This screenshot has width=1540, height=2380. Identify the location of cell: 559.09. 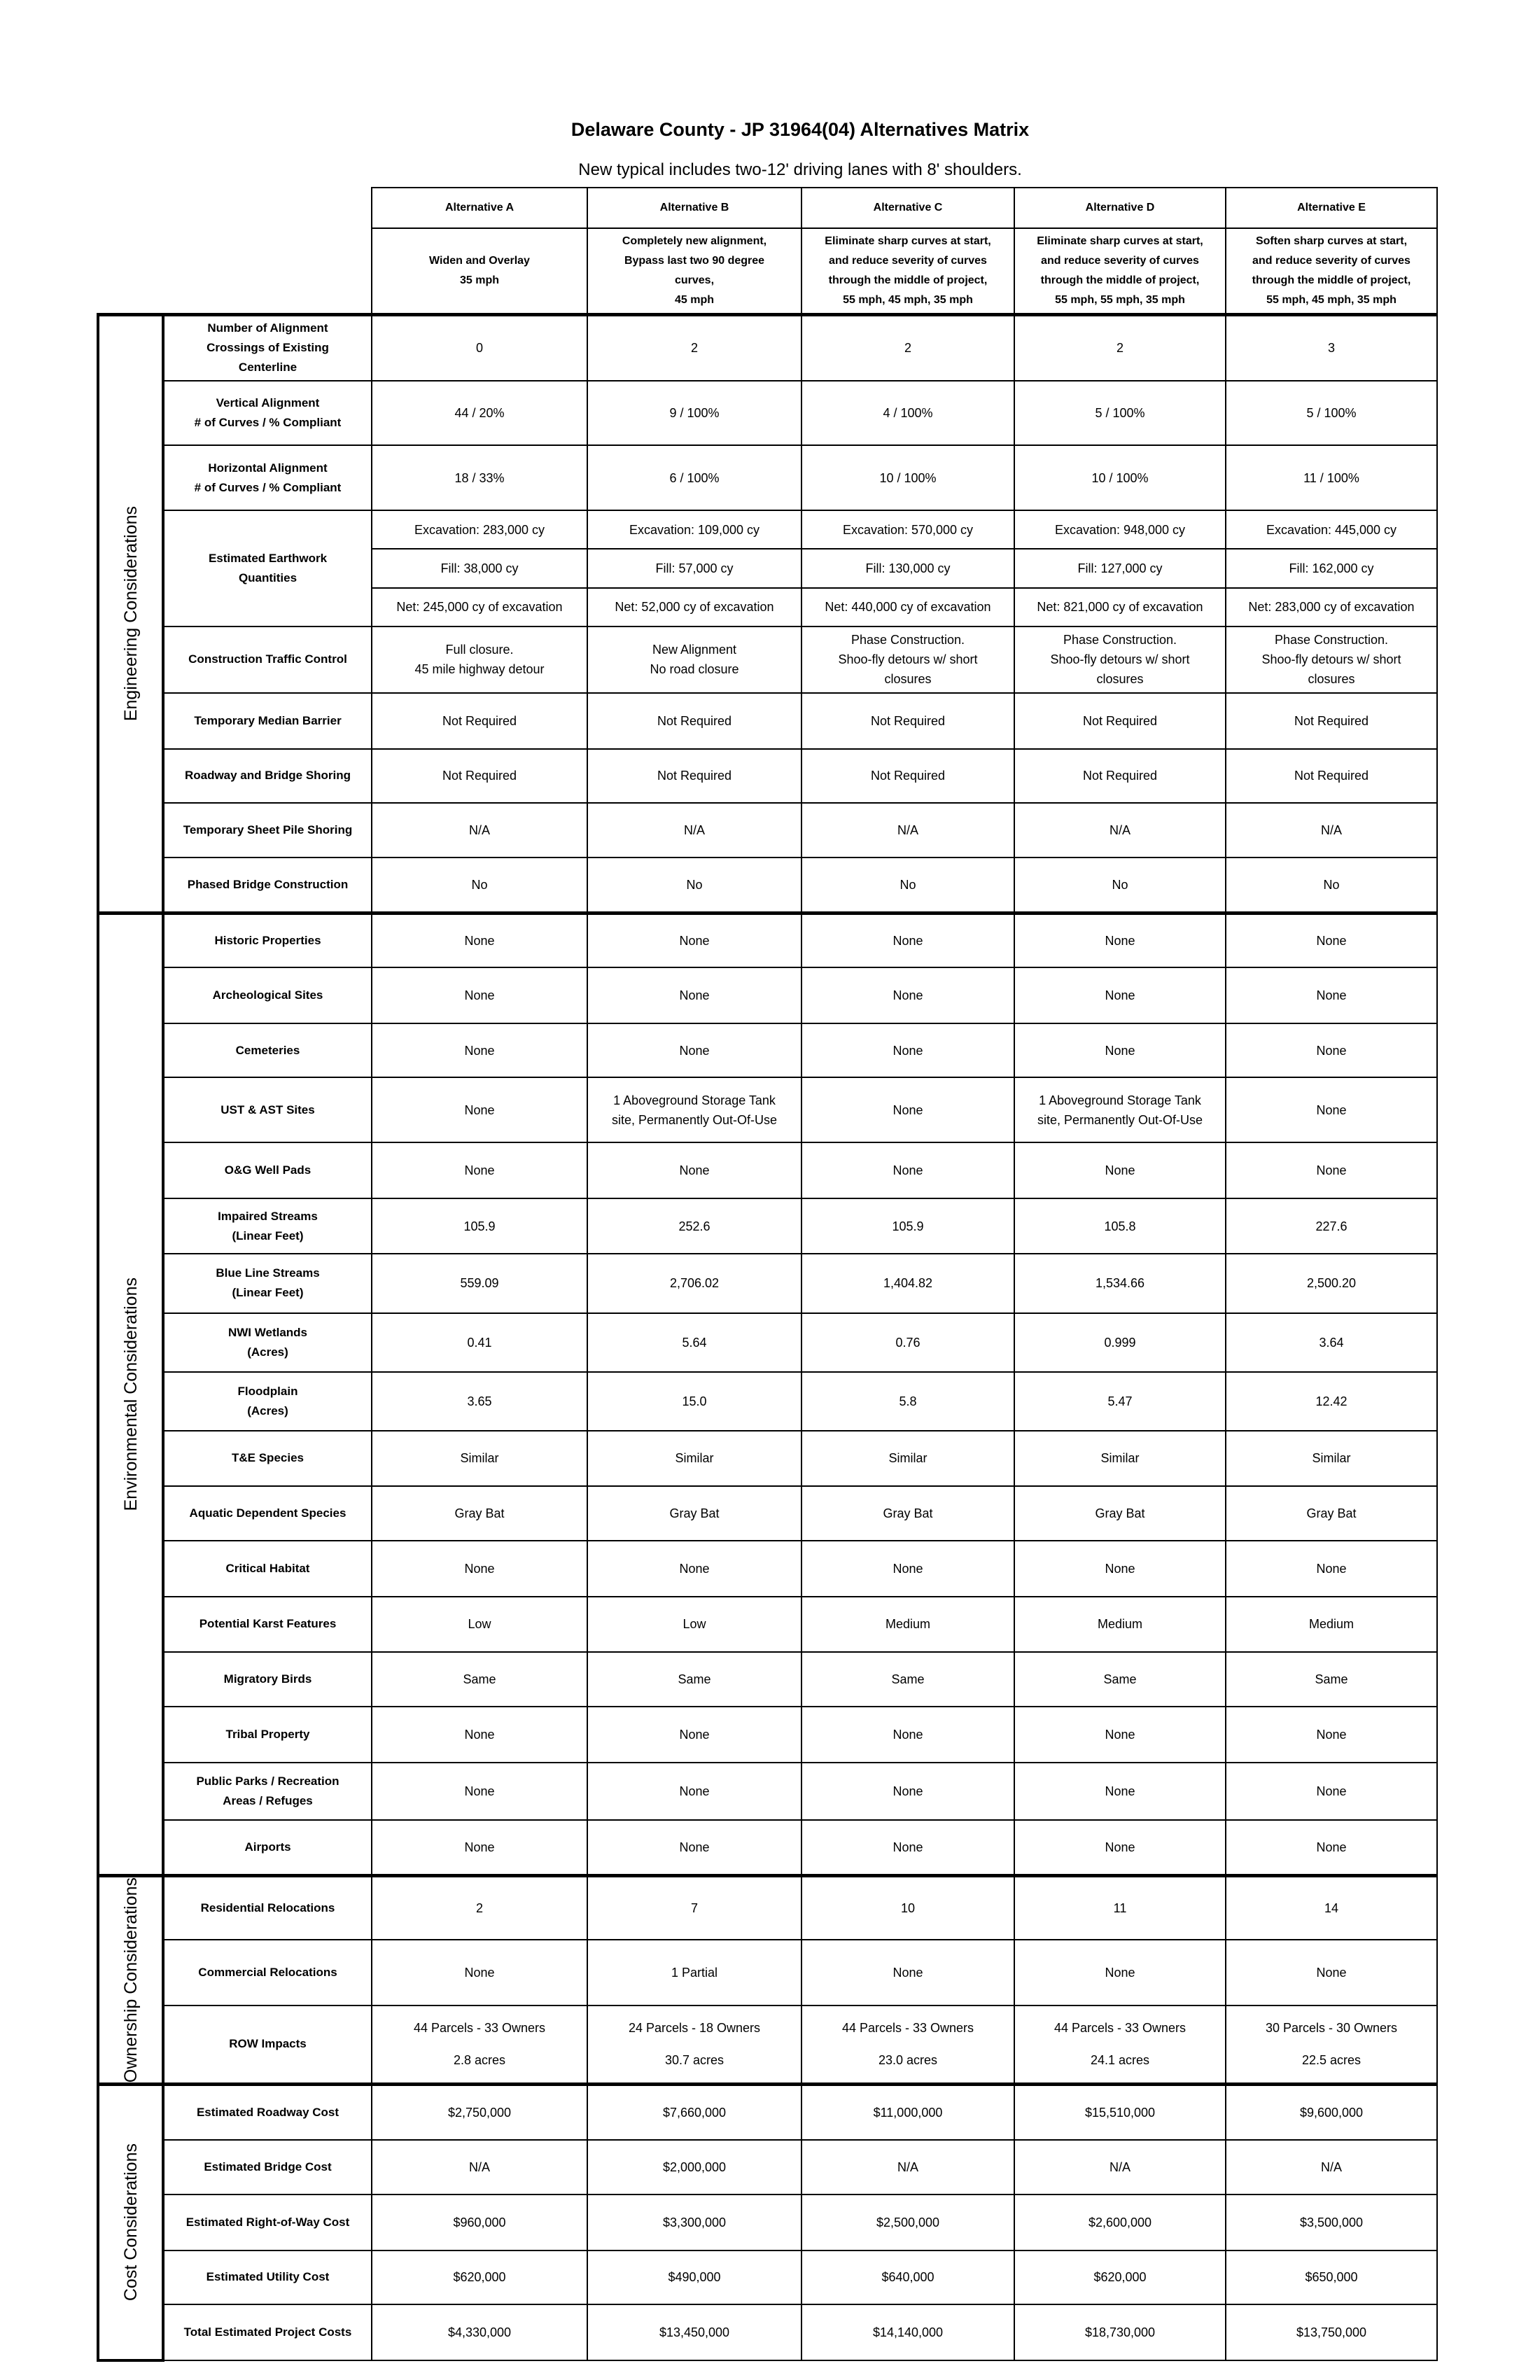
(479, 1283).